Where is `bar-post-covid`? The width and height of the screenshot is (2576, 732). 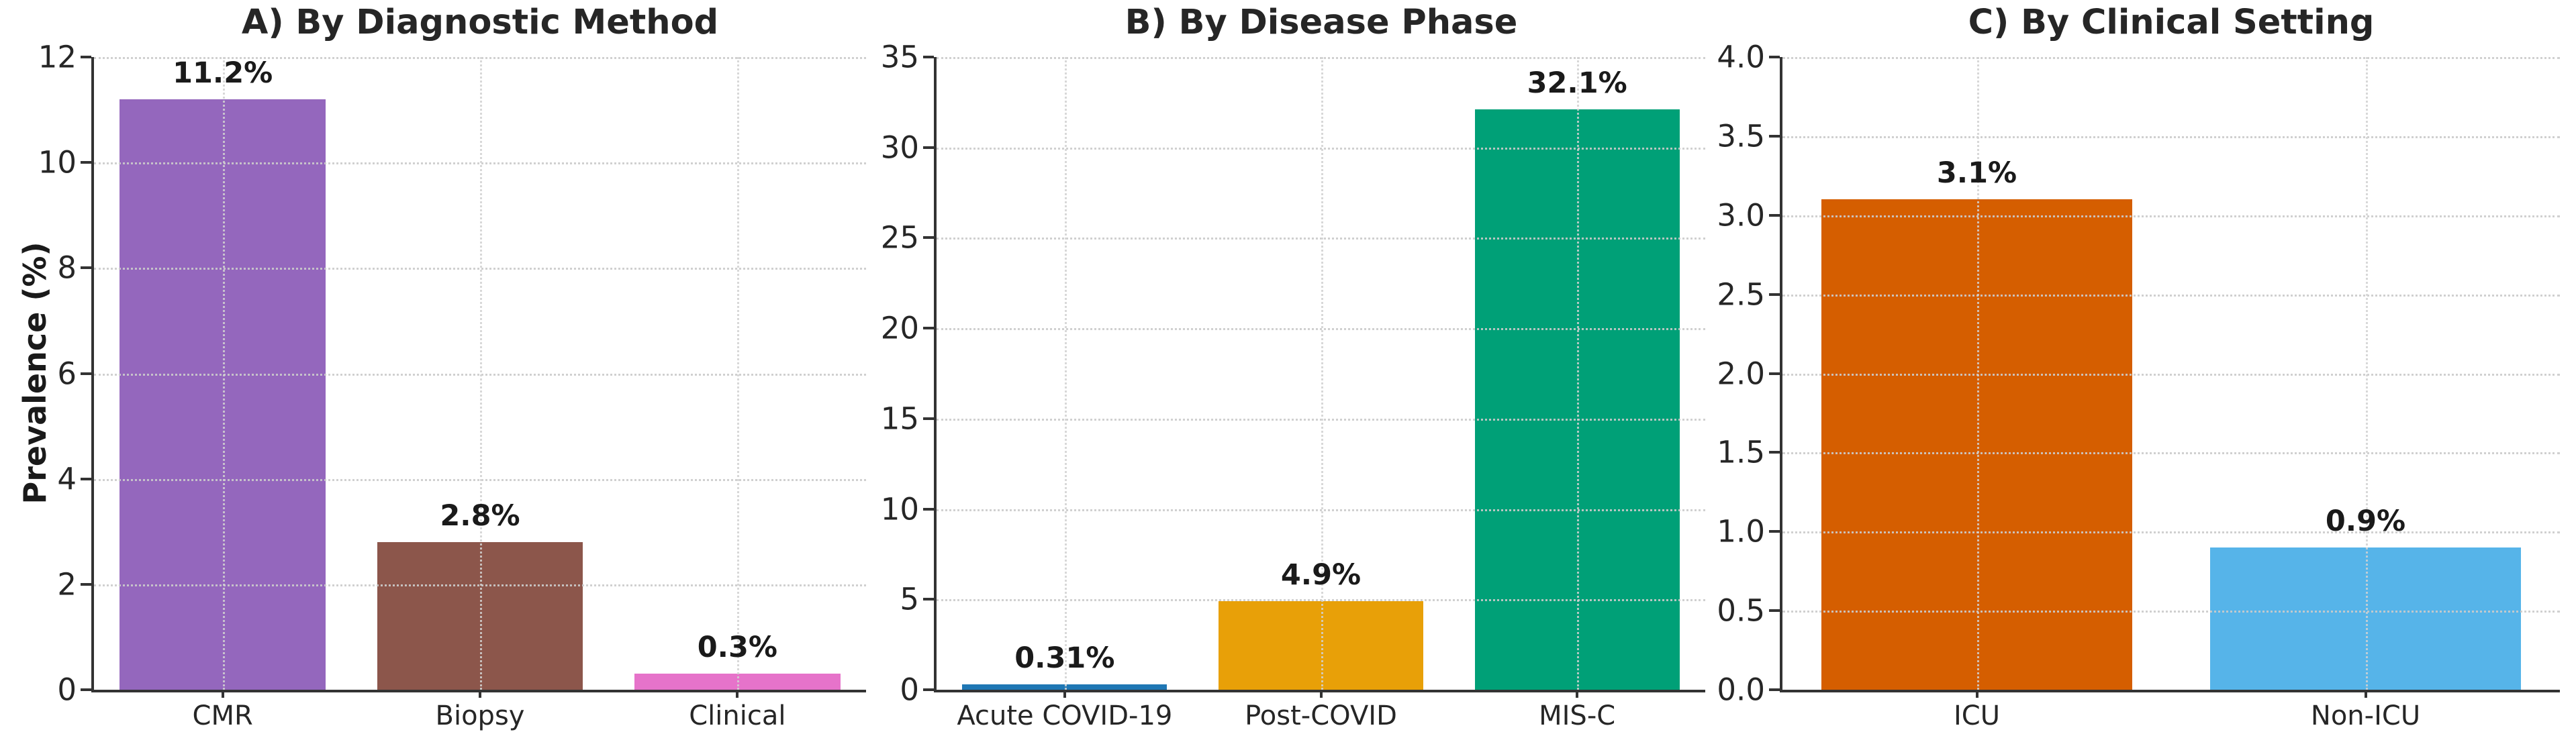
bar-post-covid is located at coordinates (1321, 645).